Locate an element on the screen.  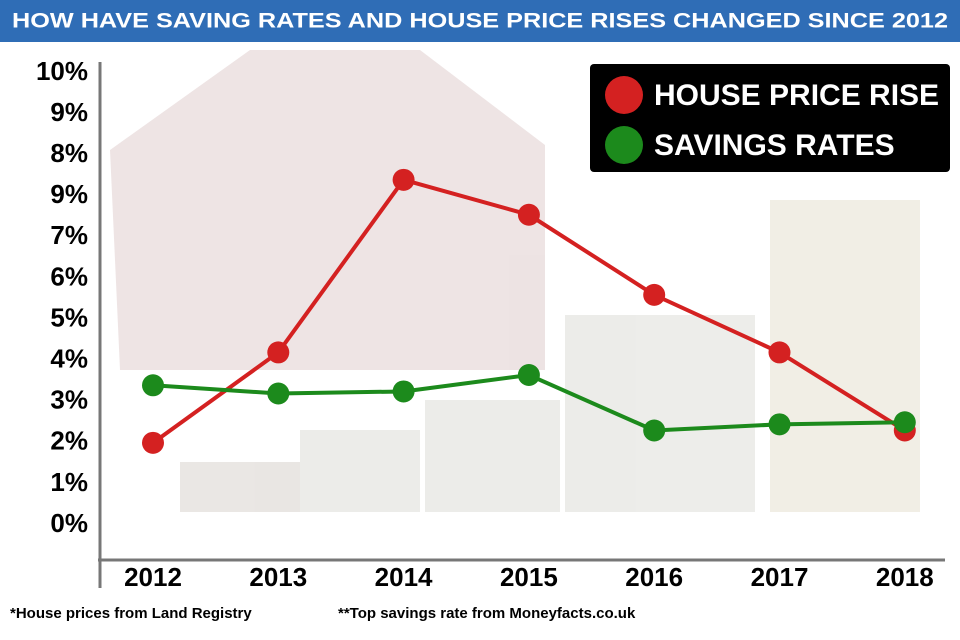
legend-label: SAVINGS RATES is located at coordinates (774, 145).